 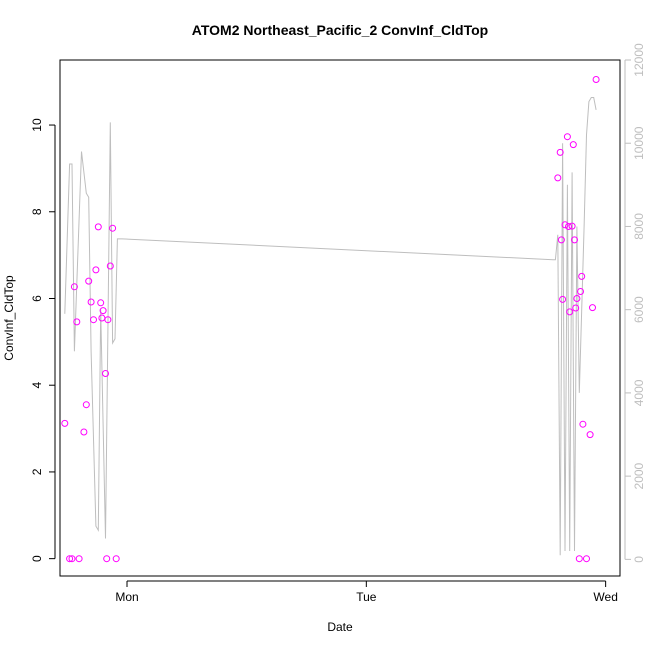 I want to click on y-tick-label: 8, so click(x=37, y=211).